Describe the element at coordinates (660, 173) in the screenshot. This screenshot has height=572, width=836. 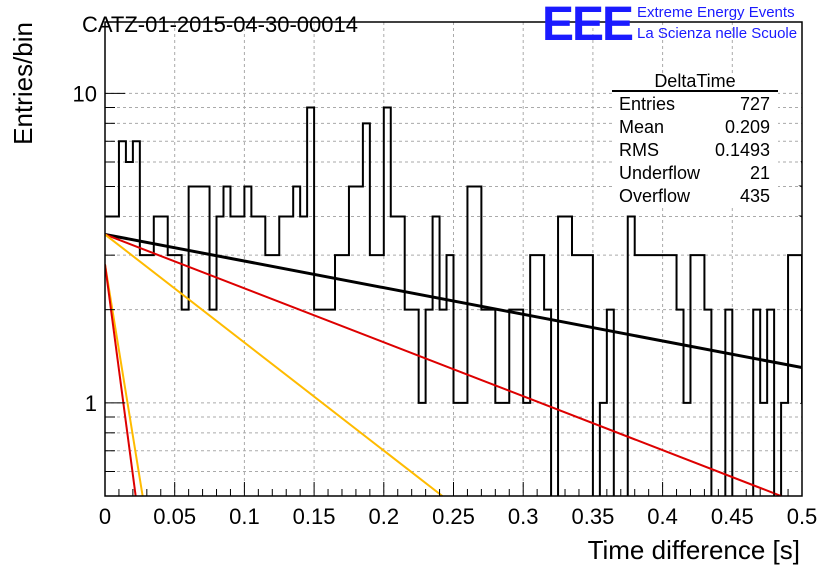
I see `stats-label-underflow: Underflow` at that location.